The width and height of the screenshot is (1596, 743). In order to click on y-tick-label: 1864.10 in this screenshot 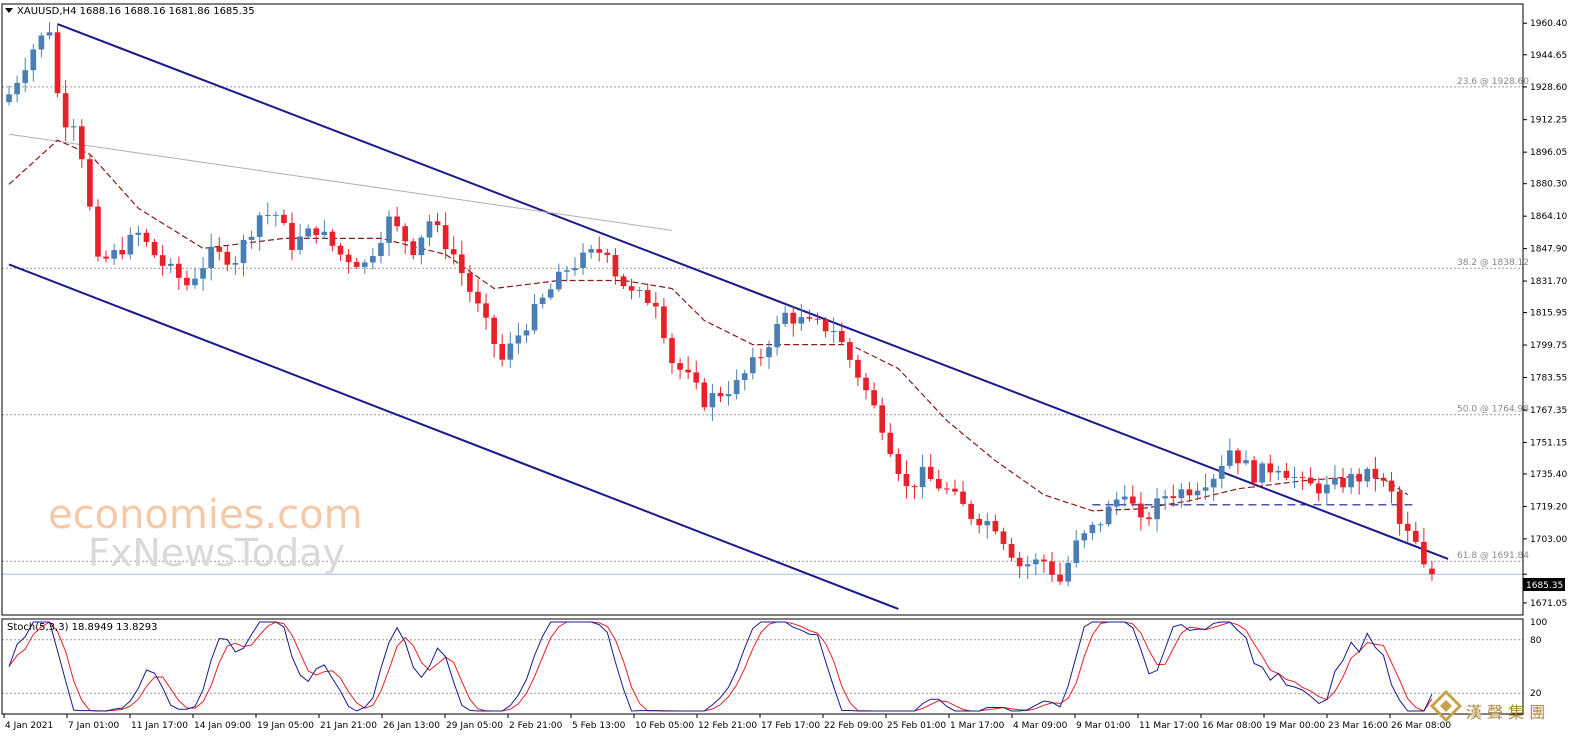, I will do `click(1548, 217)`.